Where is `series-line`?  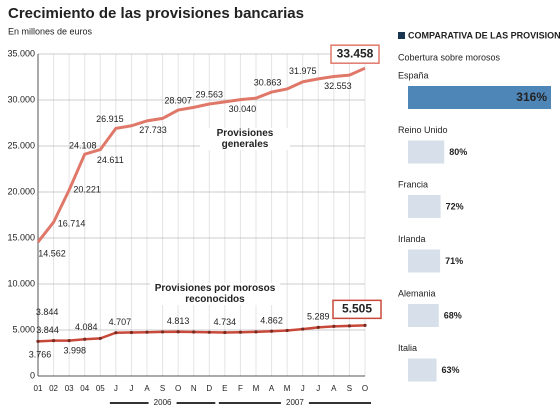 series-line is located at coordinates (201, 333).